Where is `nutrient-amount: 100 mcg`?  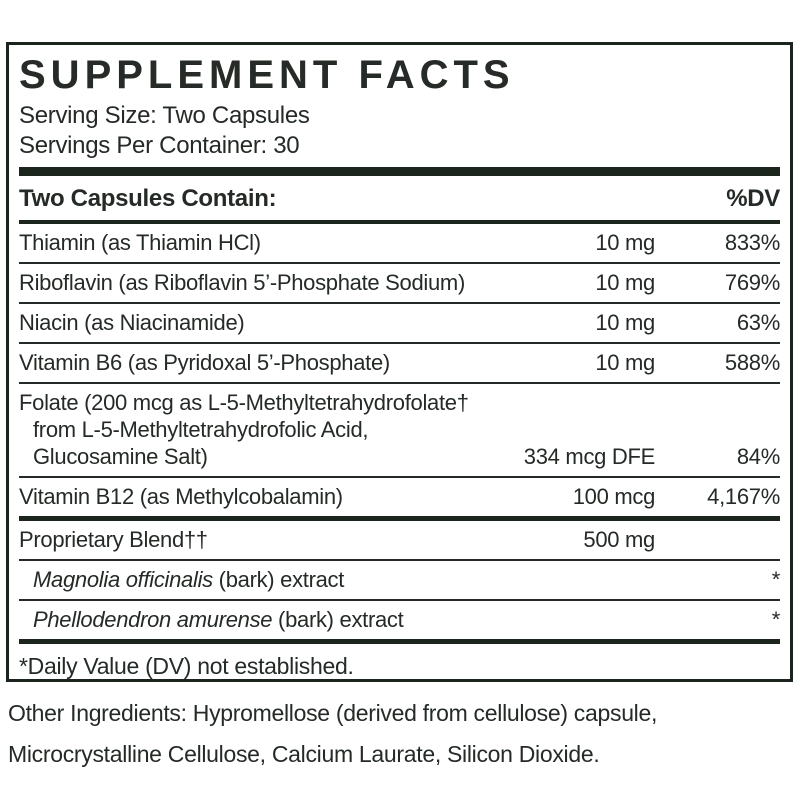
nutrient-amount: 100 mcg is located at coordinates (614, 496).